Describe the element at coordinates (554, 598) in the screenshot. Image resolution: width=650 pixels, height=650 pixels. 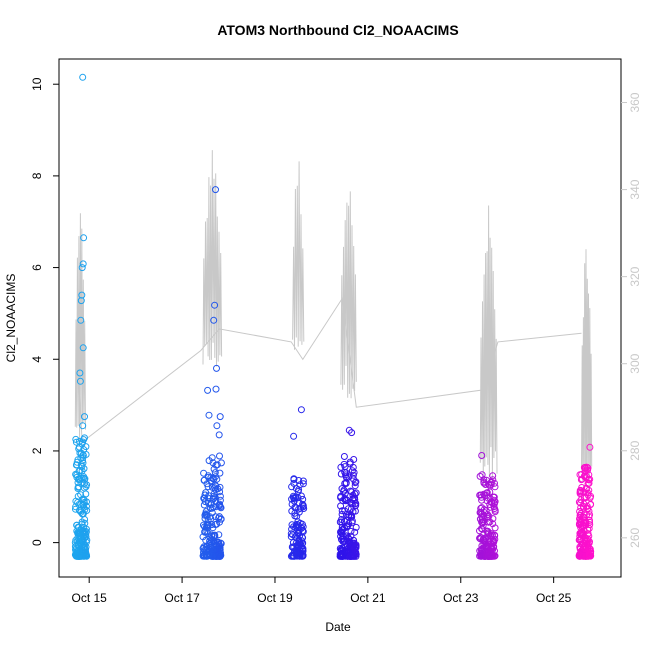
I see `x-tick-label-5: Oct 25` at that location.